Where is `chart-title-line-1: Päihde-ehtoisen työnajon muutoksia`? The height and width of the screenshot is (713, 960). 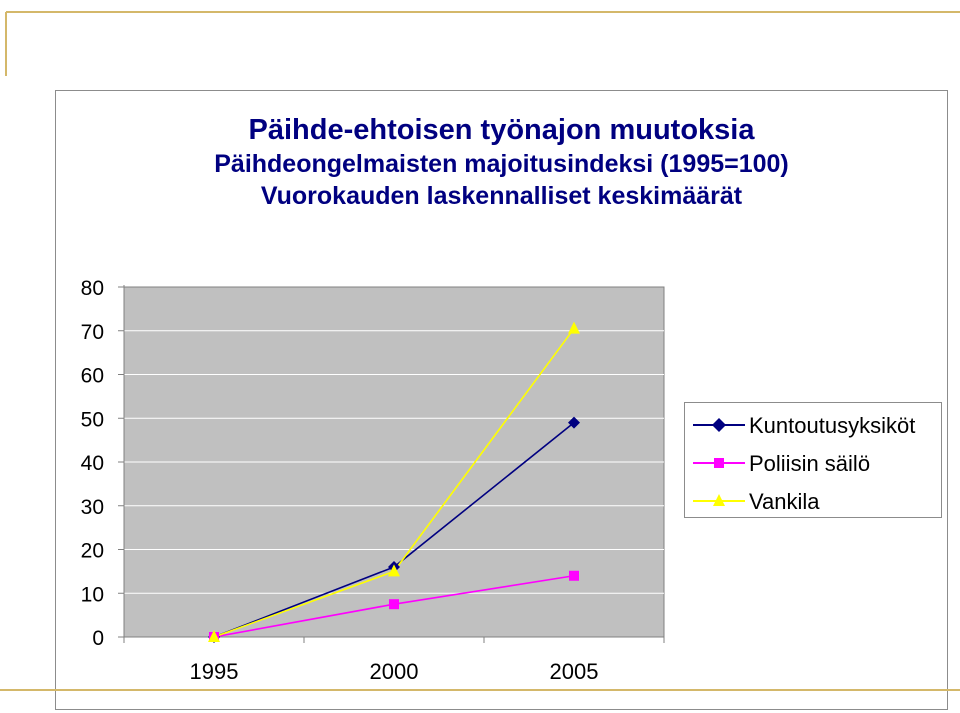
chart-title-line-1: Päihde-ehtoisen työnajon muutoksia is located at coordinates (501, 130).